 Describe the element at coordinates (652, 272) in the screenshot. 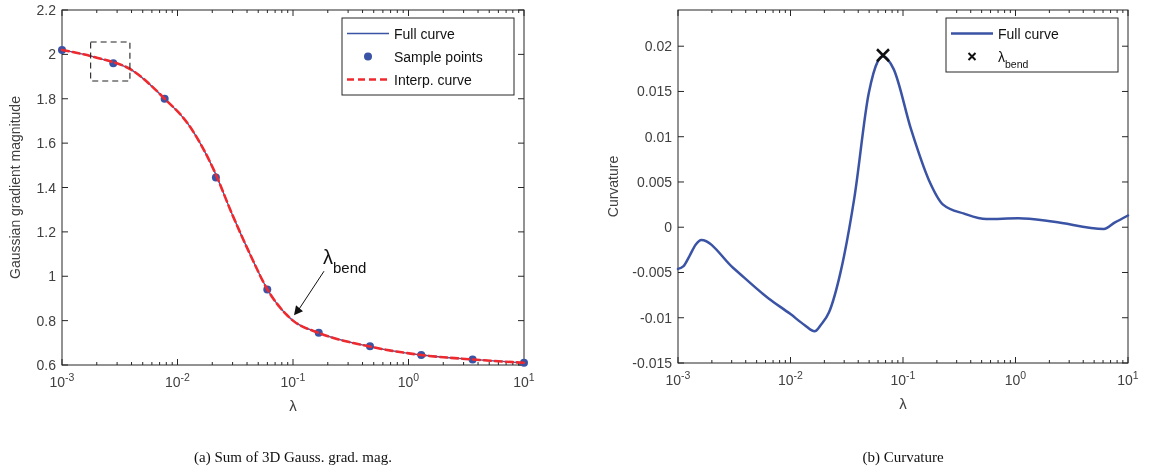

I see `y-tick-label: -0.005` at that location.